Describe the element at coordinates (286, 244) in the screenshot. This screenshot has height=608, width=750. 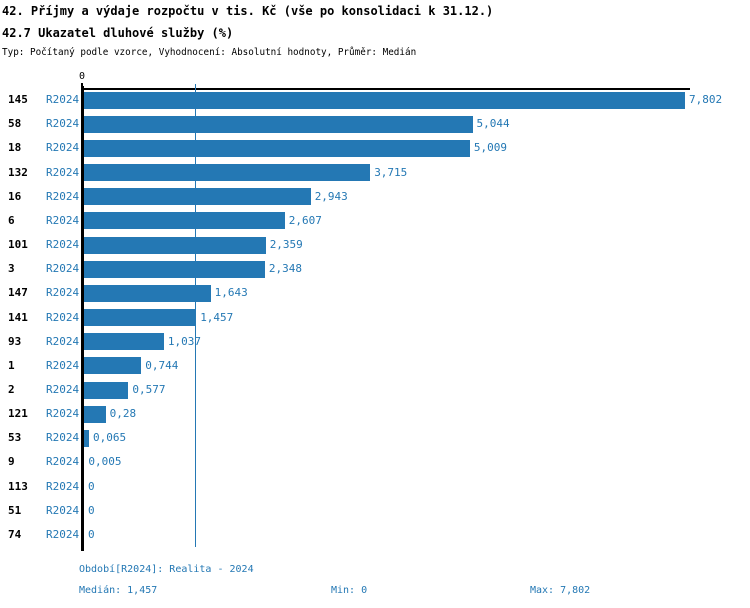
I see `bar-value-label: 2,359` at that location.